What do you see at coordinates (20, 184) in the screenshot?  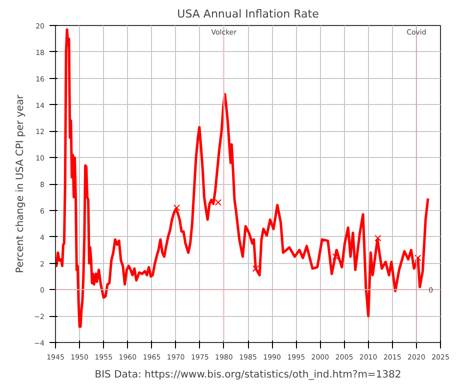 I see `y-axis-title: Percent change in USA CPI per year` at bounding box center [20, 184].